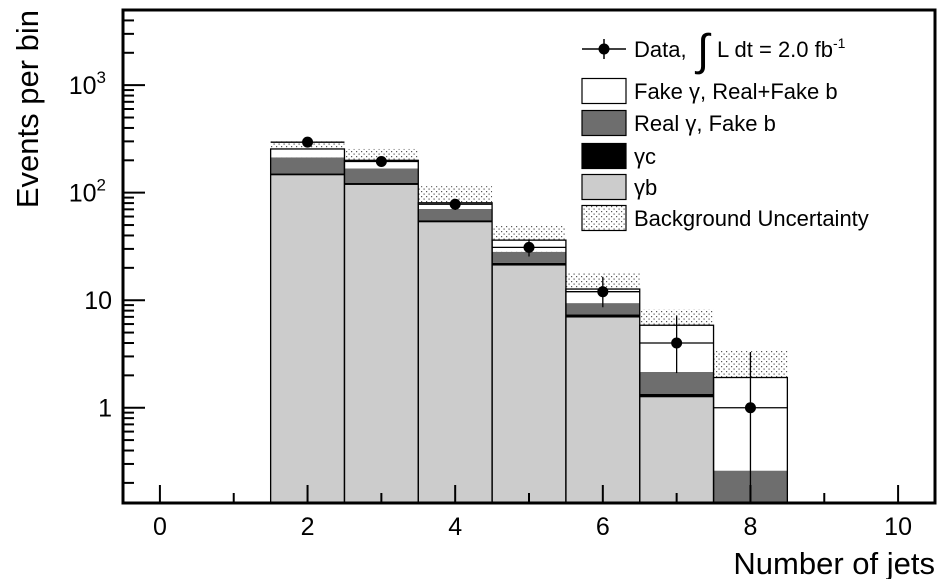 The width and height of the screenshot is (938, 579). Describe the element at coordinates (160, 527) in the screenshot. I see `x-tick-label: 0` at that location.